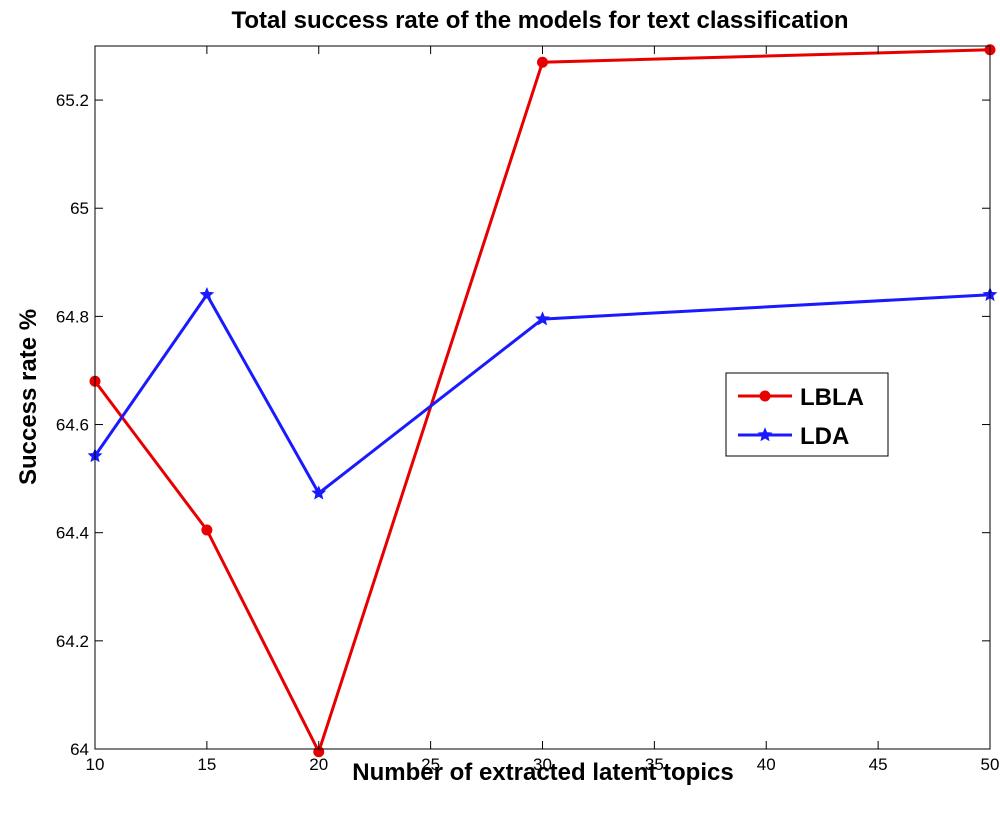 Image resolution: width=1000 pixels, height=813 pixels. What do you see at coordinates (430, 764) in the screenshot?
I see `x-tick-label: 25` at bounding box center [430, 764].